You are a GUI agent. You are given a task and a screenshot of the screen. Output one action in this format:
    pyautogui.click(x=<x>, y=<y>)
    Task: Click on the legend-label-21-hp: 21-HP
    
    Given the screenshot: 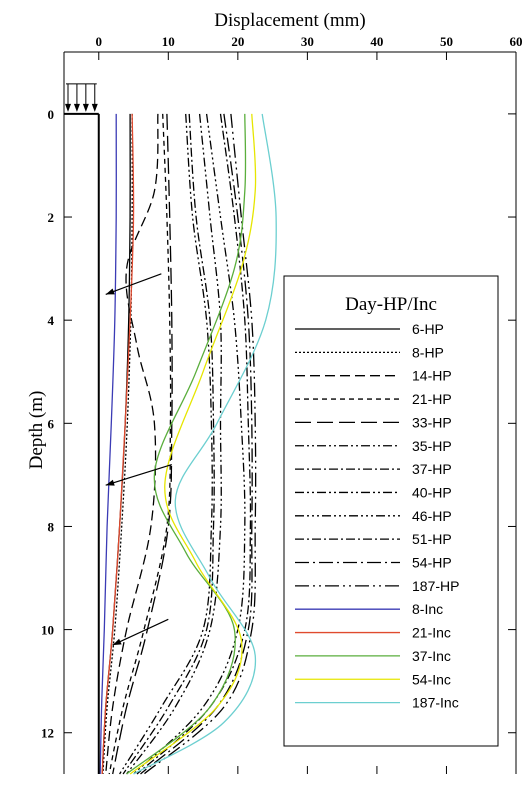 What is the action you would take?
    pyautogui.click(x=432, y=399)
    